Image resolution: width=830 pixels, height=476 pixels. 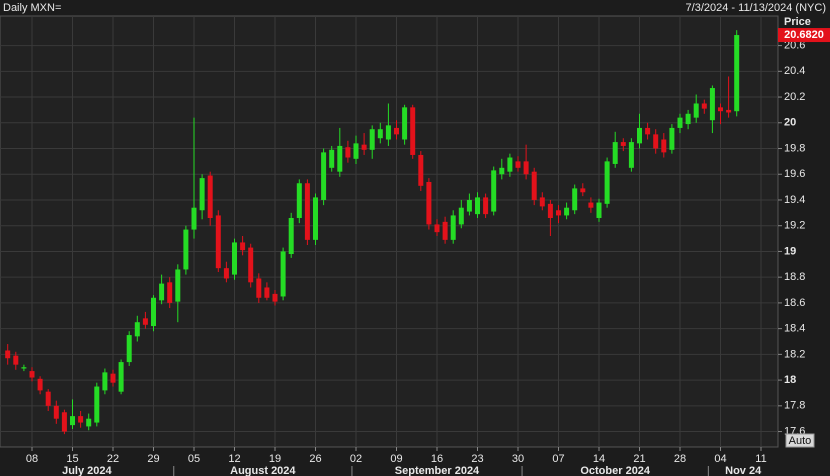 I want to click on y-tick-label: 18.8, so click(x=794, y=277).